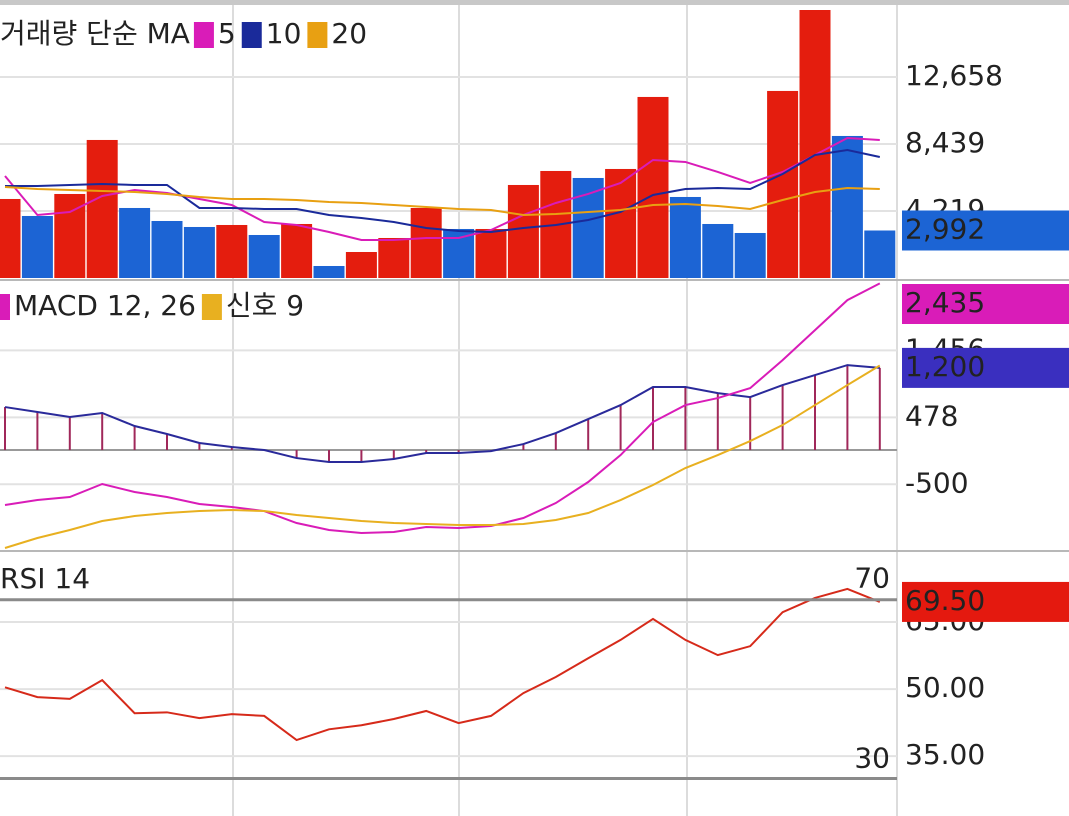 Image resolution: width=1069 pixels, height=816 pixels. What do you see at coordinates (95, 33) in the screenshot?
I see `legend-title: 거래량 단순 MA` at bounding box center [95, 33].